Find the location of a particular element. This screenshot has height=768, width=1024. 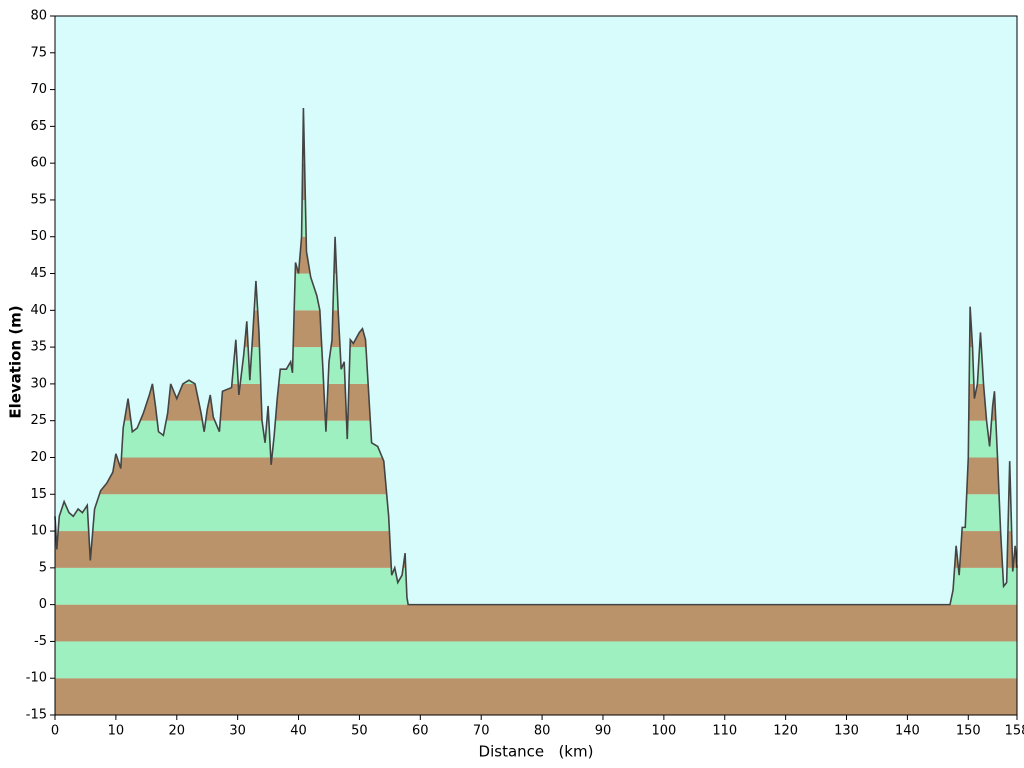

x-tick-label: 150 is located at coordinates (968, 731).